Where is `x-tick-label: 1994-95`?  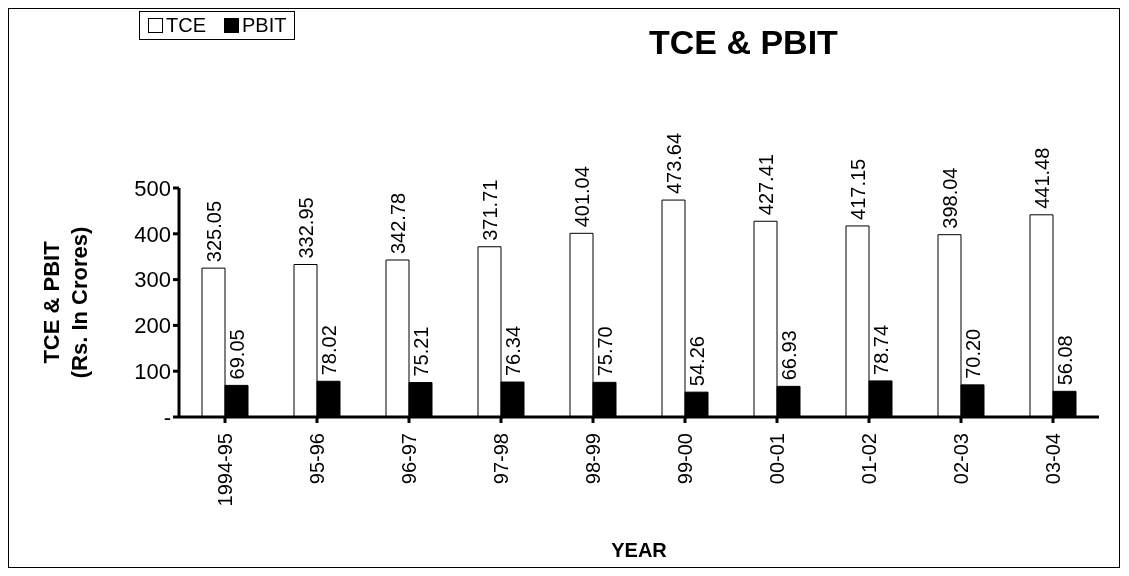
x-tick-label: 1994-95 is located at coordinates (225, 470).